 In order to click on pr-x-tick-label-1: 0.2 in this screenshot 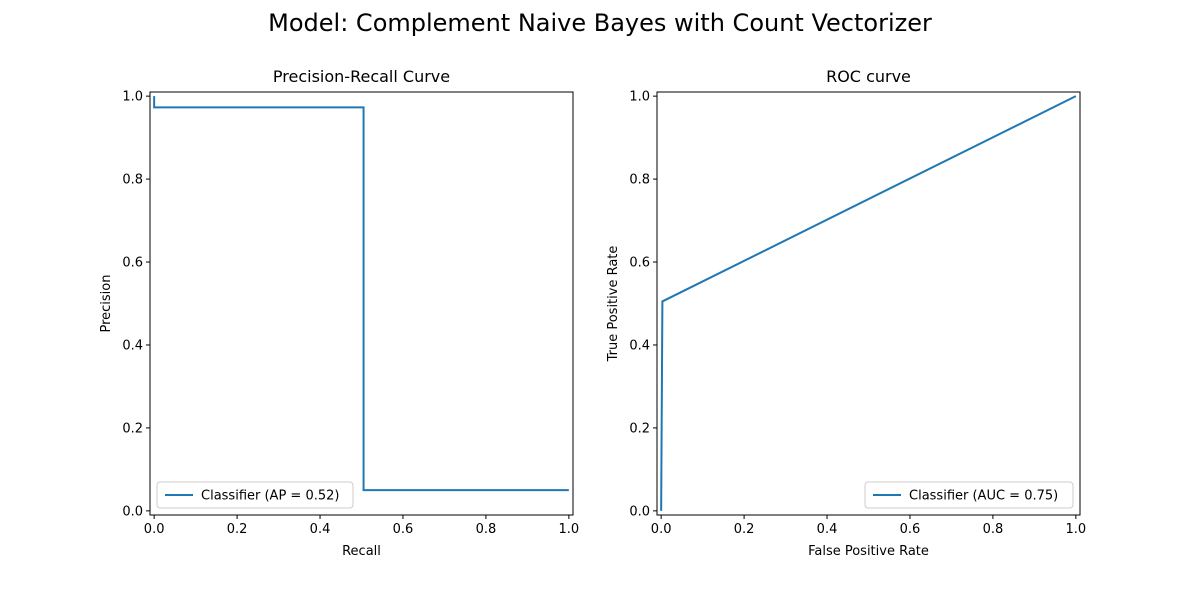, I will do `click(237, 529)`.